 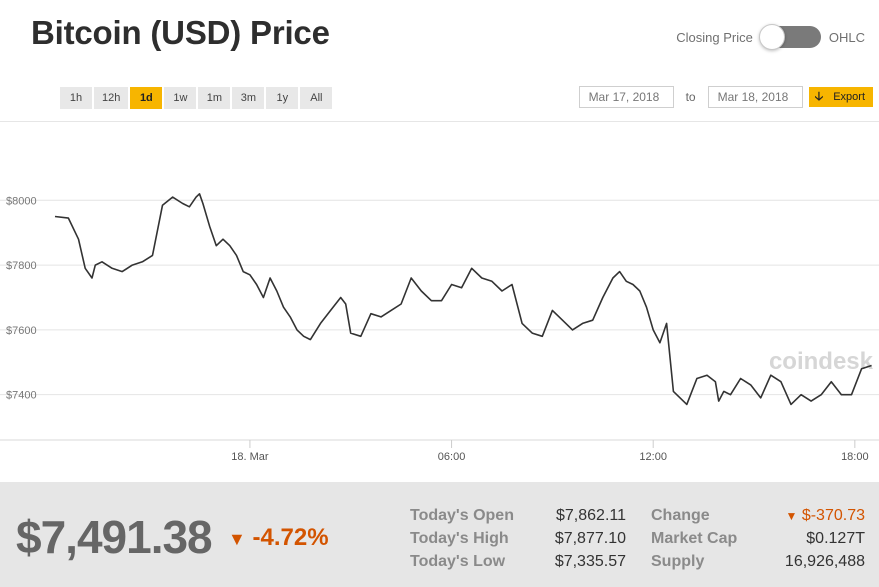 I want to click on toggle-label-closing-price: Closing Price, so click(x=714, y=37).